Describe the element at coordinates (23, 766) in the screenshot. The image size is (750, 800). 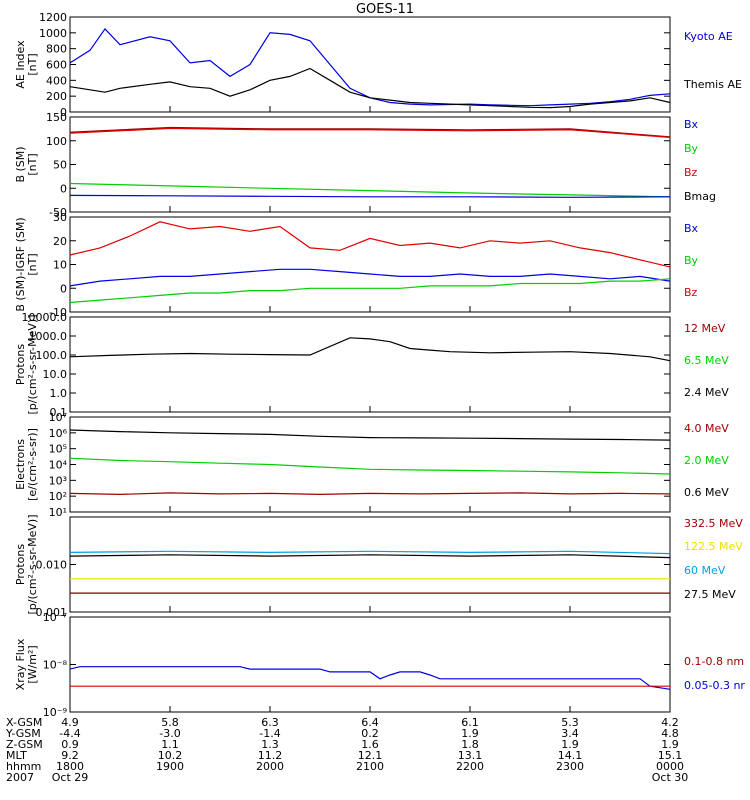
I see `x-row-label: hhmm` at that location.